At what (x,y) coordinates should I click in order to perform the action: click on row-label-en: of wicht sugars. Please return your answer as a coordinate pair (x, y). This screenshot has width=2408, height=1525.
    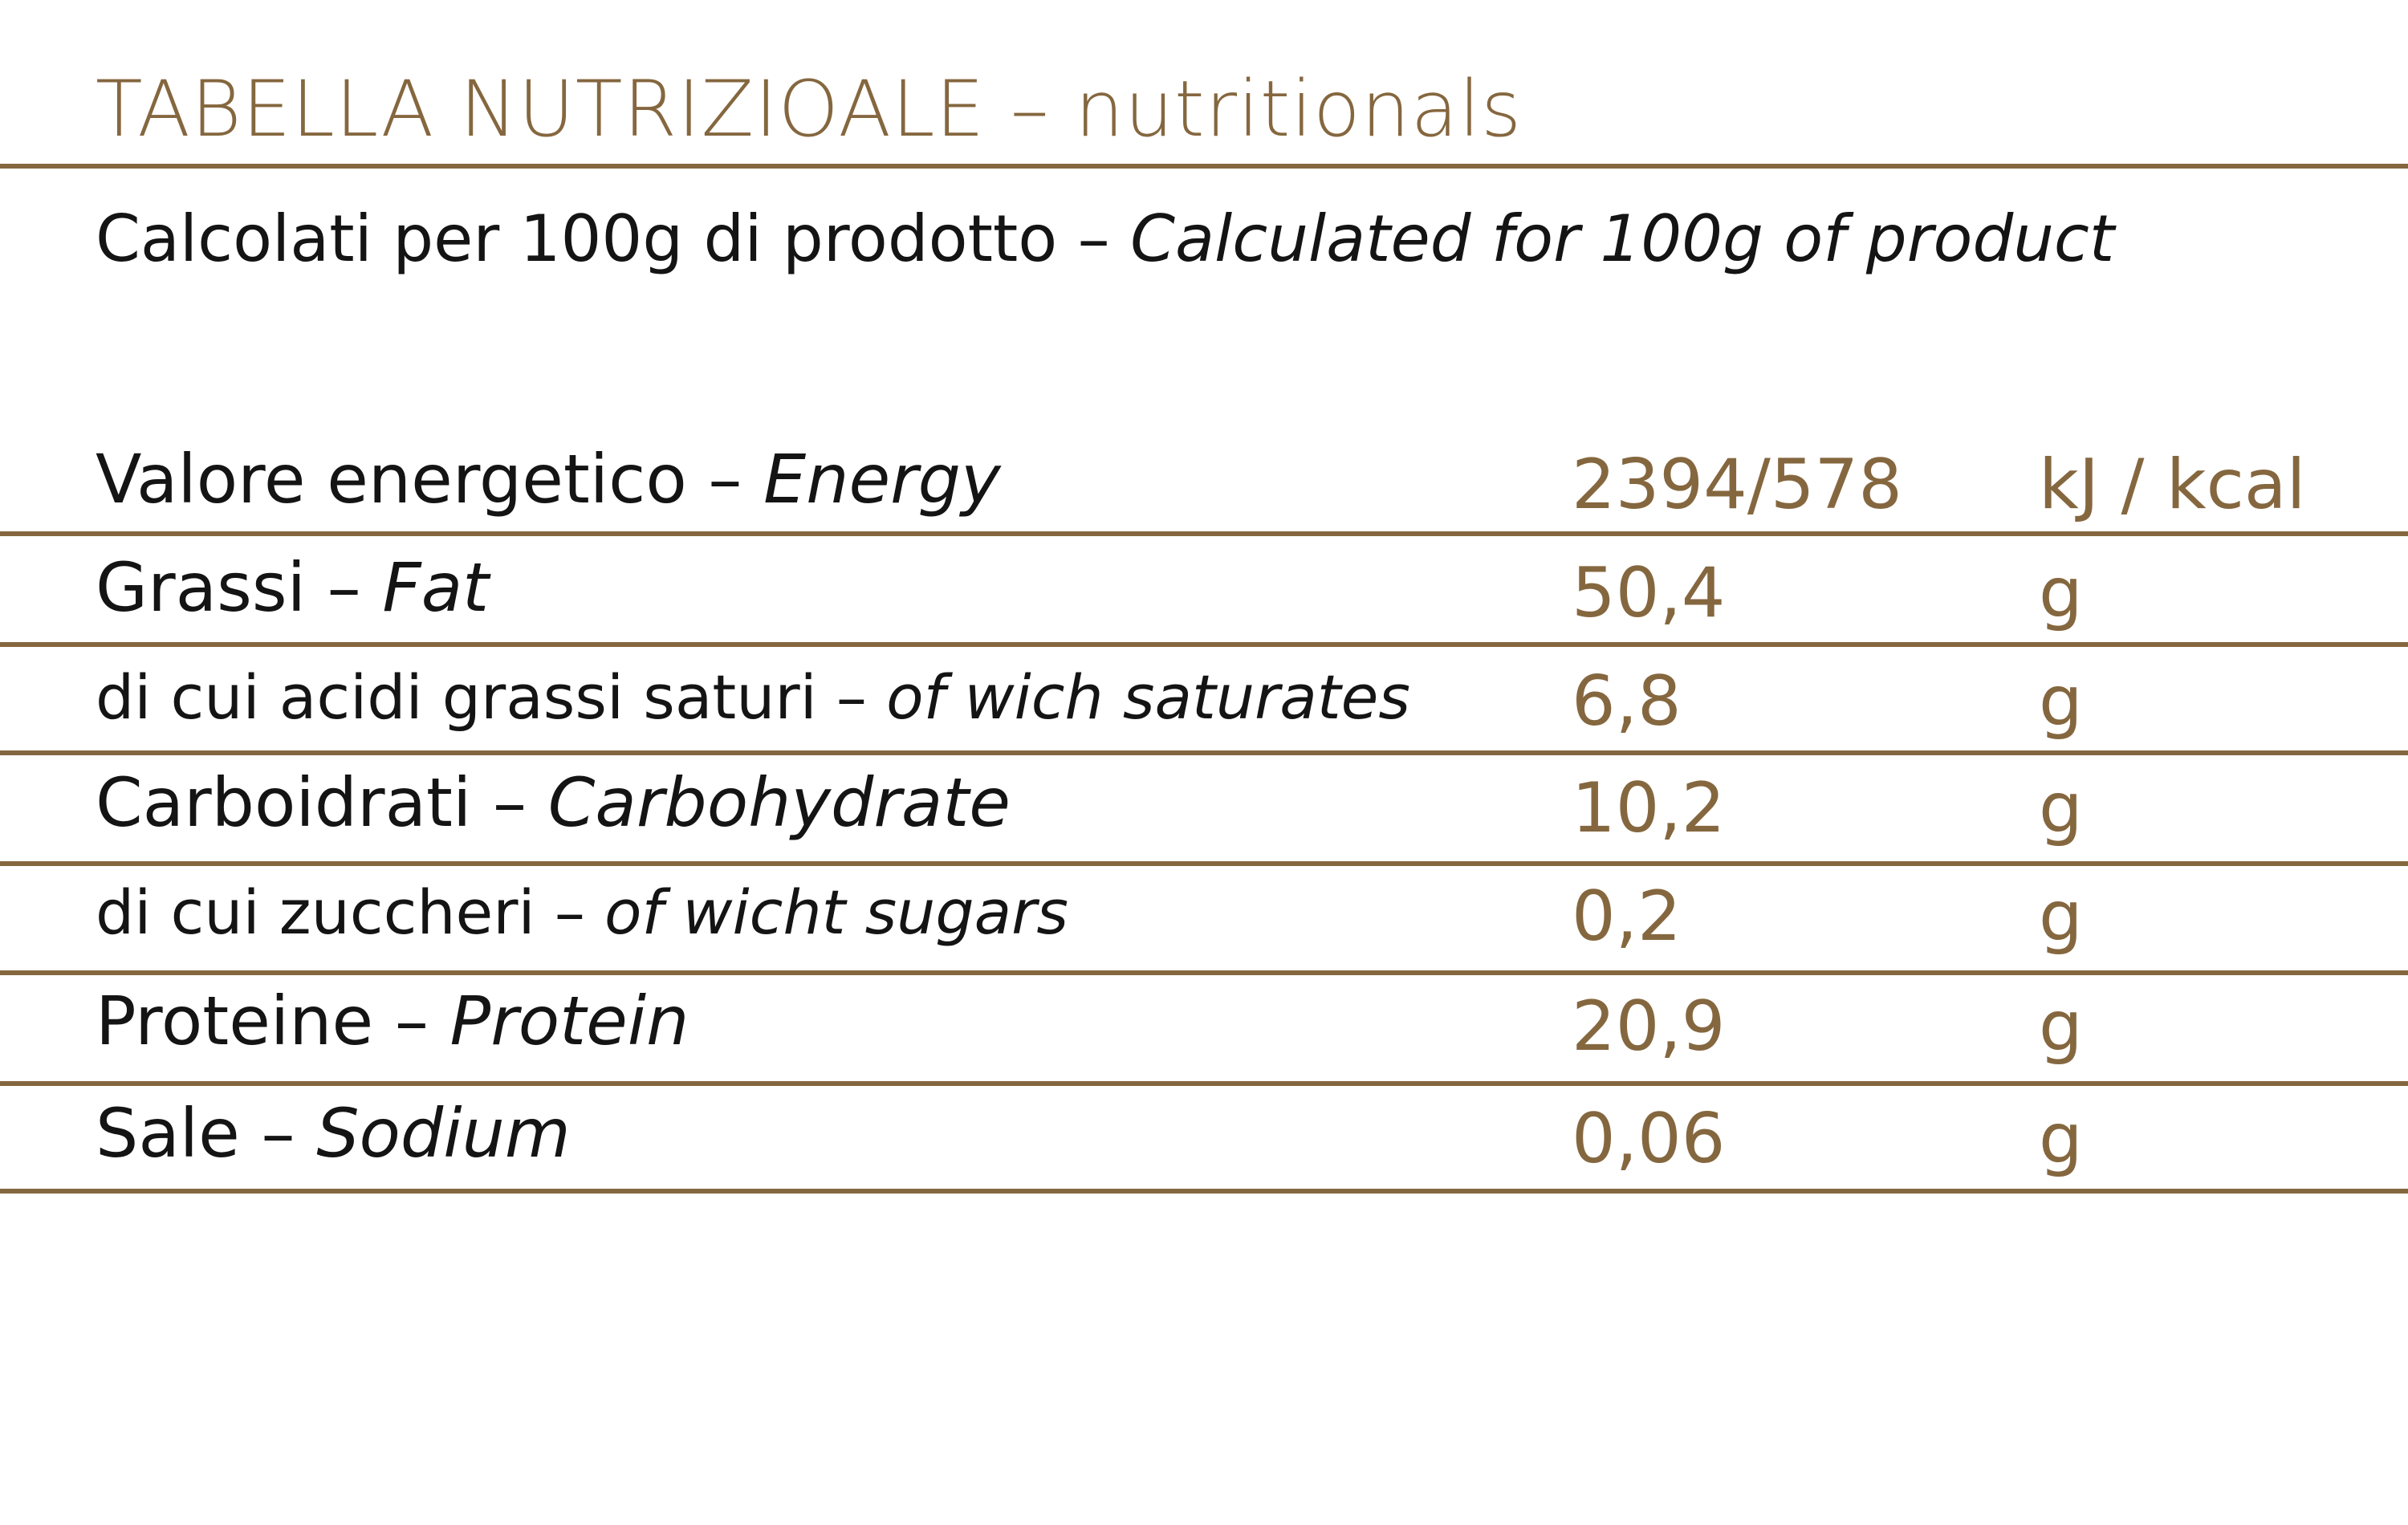
    Looking at the image, I should click on (836, 912).